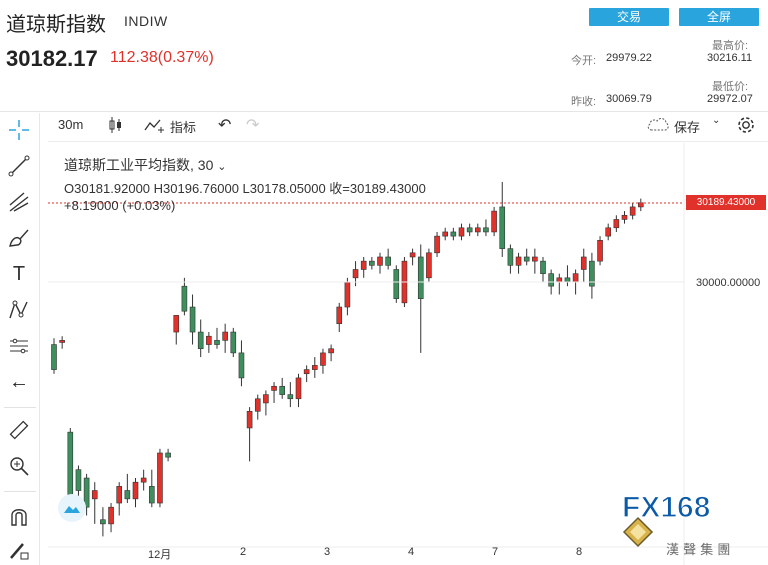  What do you see at coordinates (730, 46) in the screenshot?
I see `high-label: 最高价:` at bounding box center [730, 46].